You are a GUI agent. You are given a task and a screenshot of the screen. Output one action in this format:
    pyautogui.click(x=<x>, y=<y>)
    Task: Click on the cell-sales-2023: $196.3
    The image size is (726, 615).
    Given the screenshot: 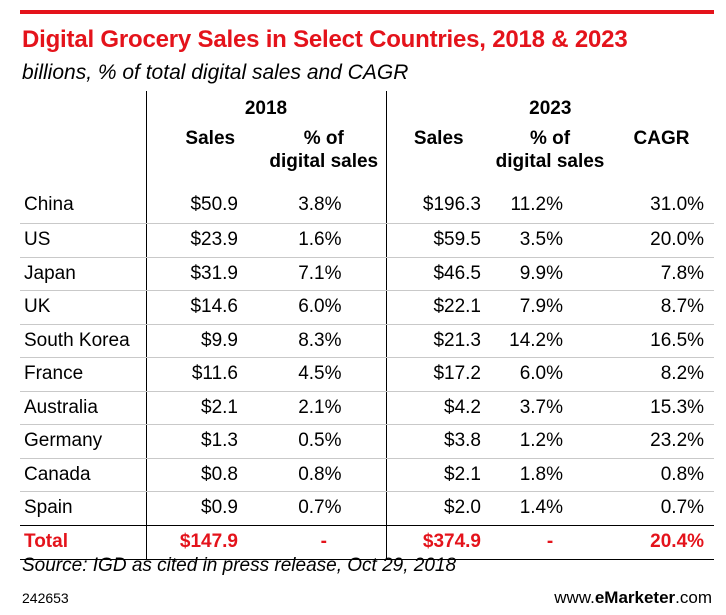 What is the action you would take?
    pyautogui.click(x=438, y=205)
    